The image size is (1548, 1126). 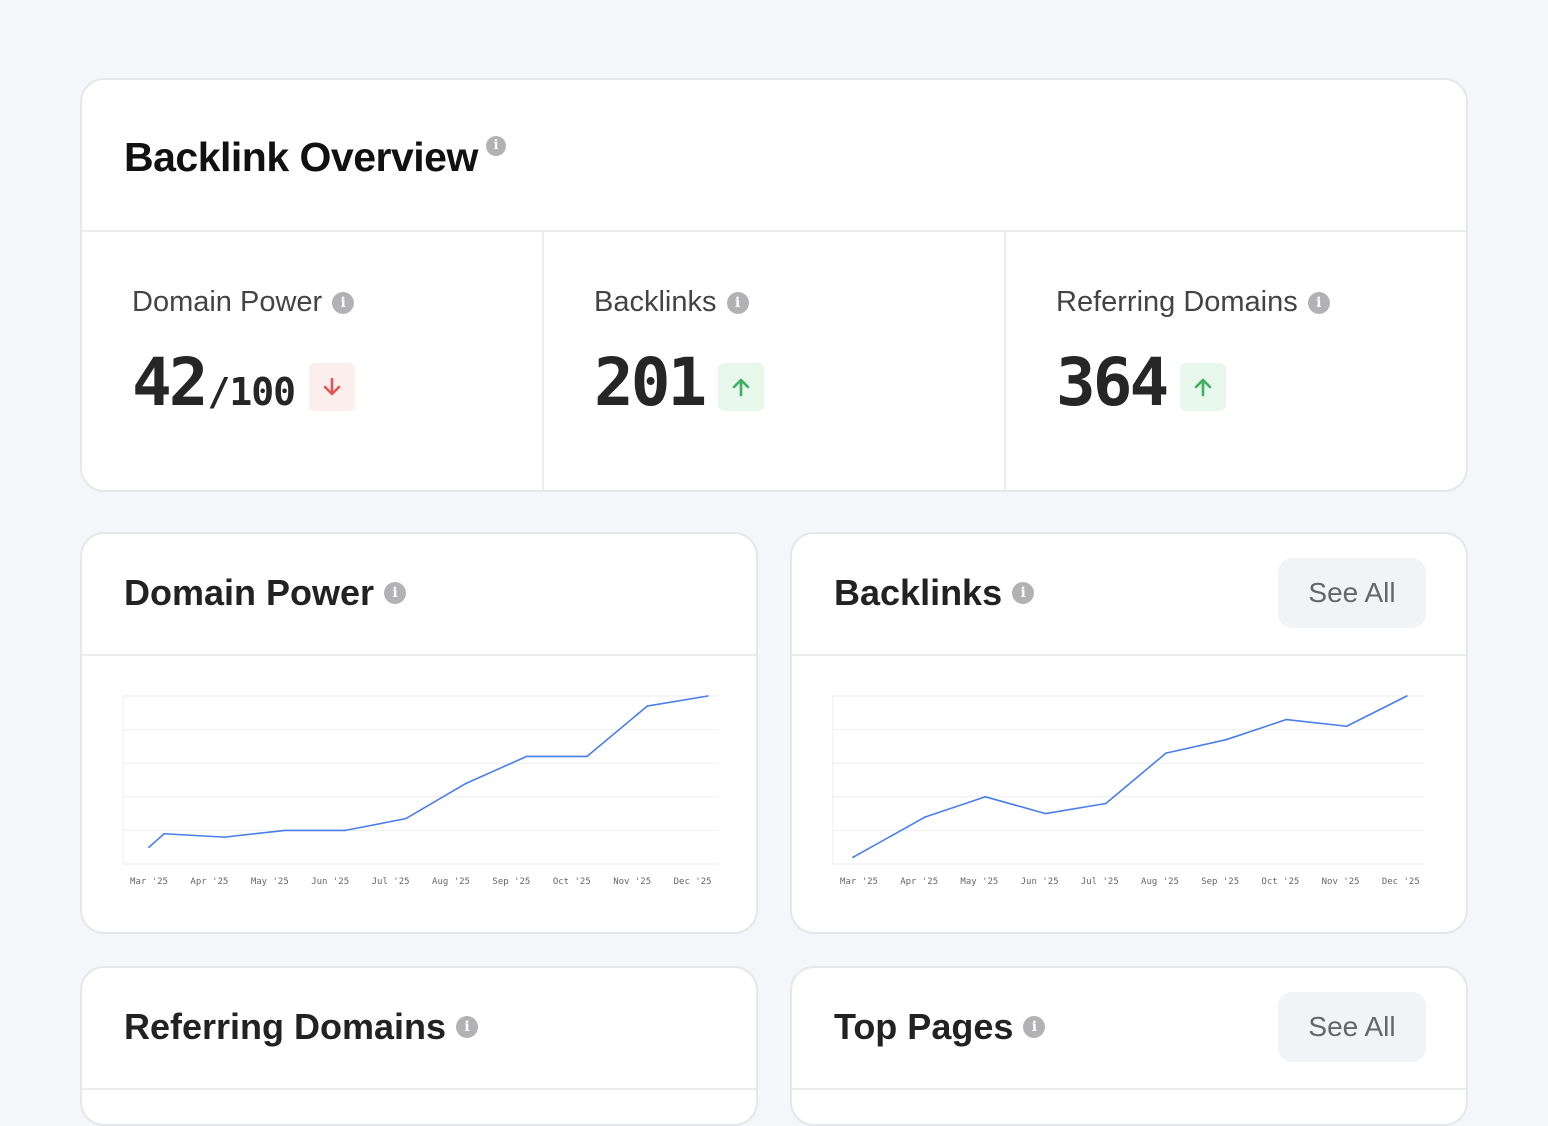 I want to click on overview-header: Backlink Overview i, so click(x=774, y=156).